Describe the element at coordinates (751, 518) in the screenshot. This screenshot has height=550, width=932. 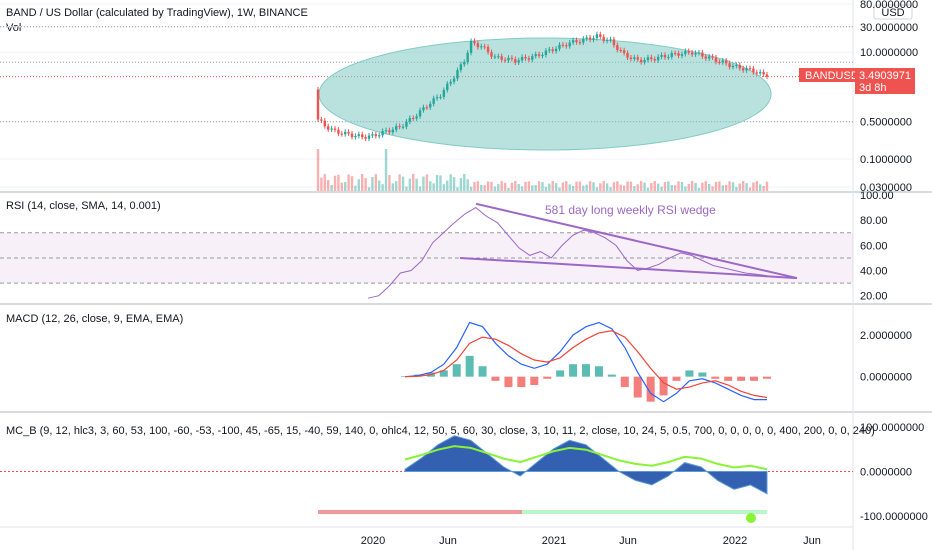
I see `mcb-signal-dot` at that location.